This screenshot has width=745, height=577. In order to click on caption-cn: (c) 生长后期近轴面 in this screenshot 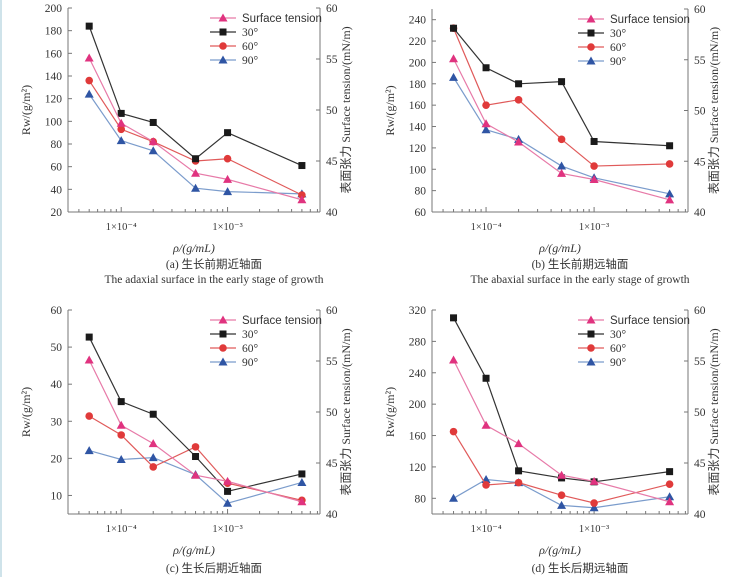, I will do `click(214, 568)`.